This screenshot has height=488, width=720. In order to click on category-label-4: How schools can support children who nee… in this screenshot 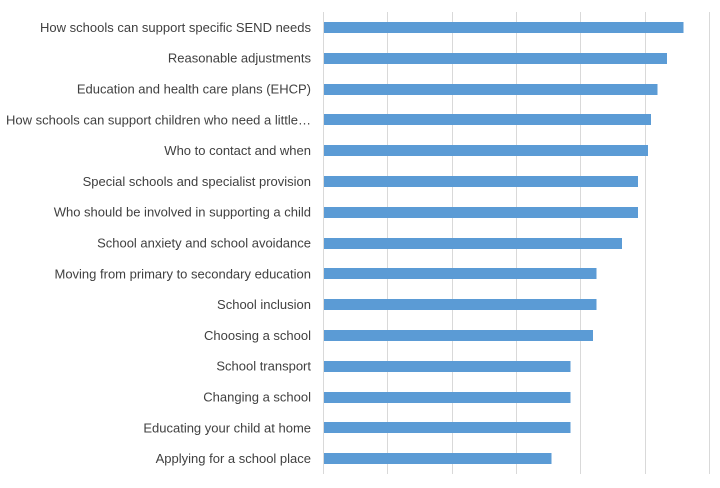, I will do `click(158, 119)`.